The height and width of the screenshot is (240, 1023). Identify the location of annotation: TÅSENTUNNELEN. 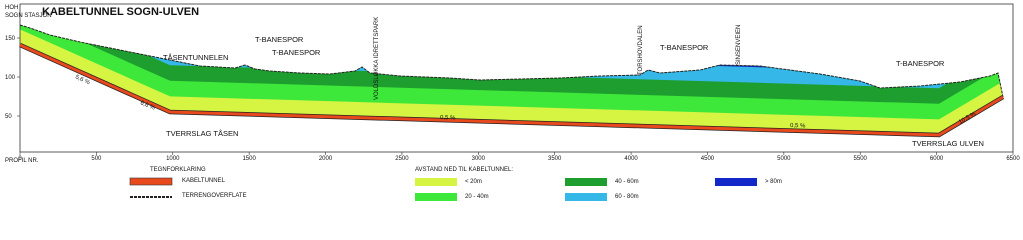
(195, 57).